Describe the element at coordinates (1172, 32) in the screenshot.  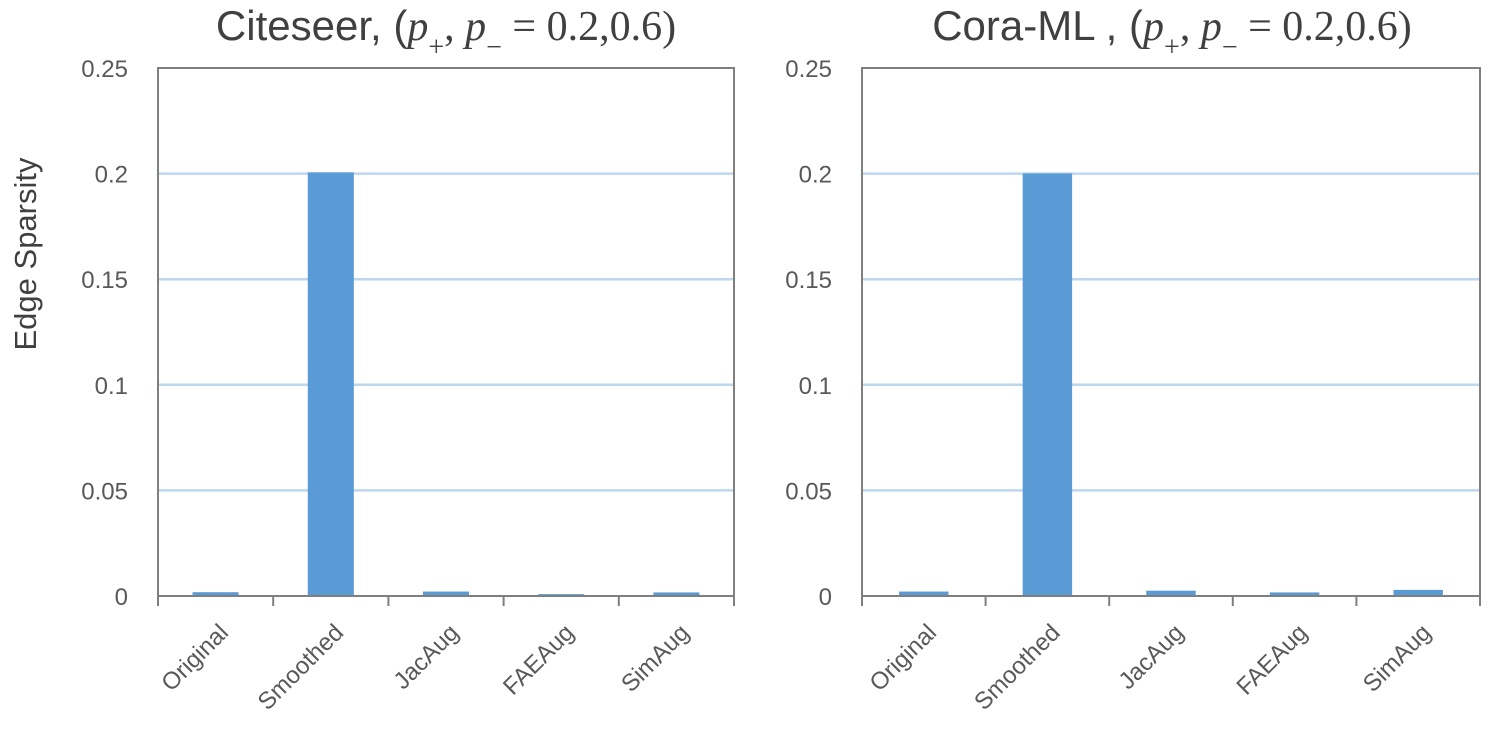
I see `chart-title: Cora-ML , (p+, p− = 0.2,0.6)` at that location.